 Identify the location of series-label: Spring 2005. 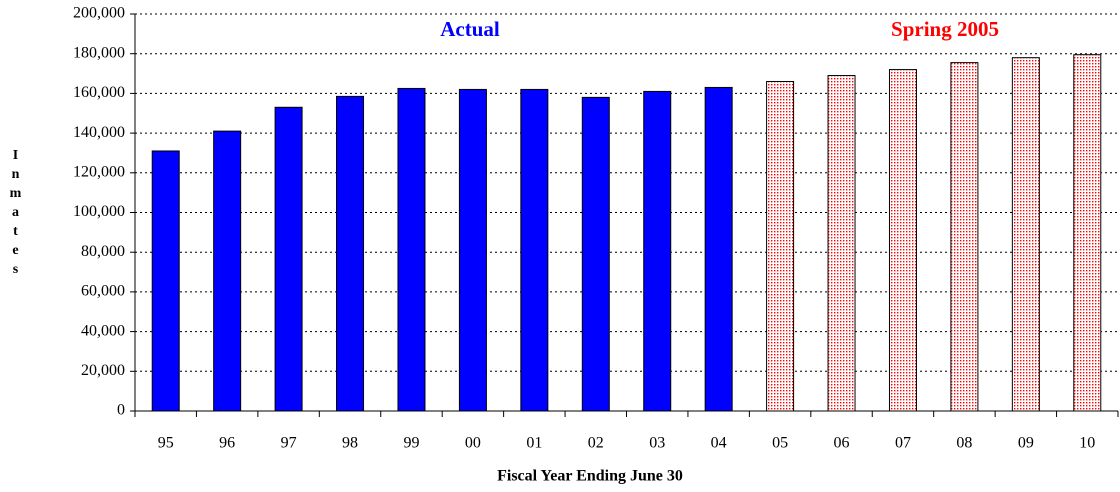
(945, 29).